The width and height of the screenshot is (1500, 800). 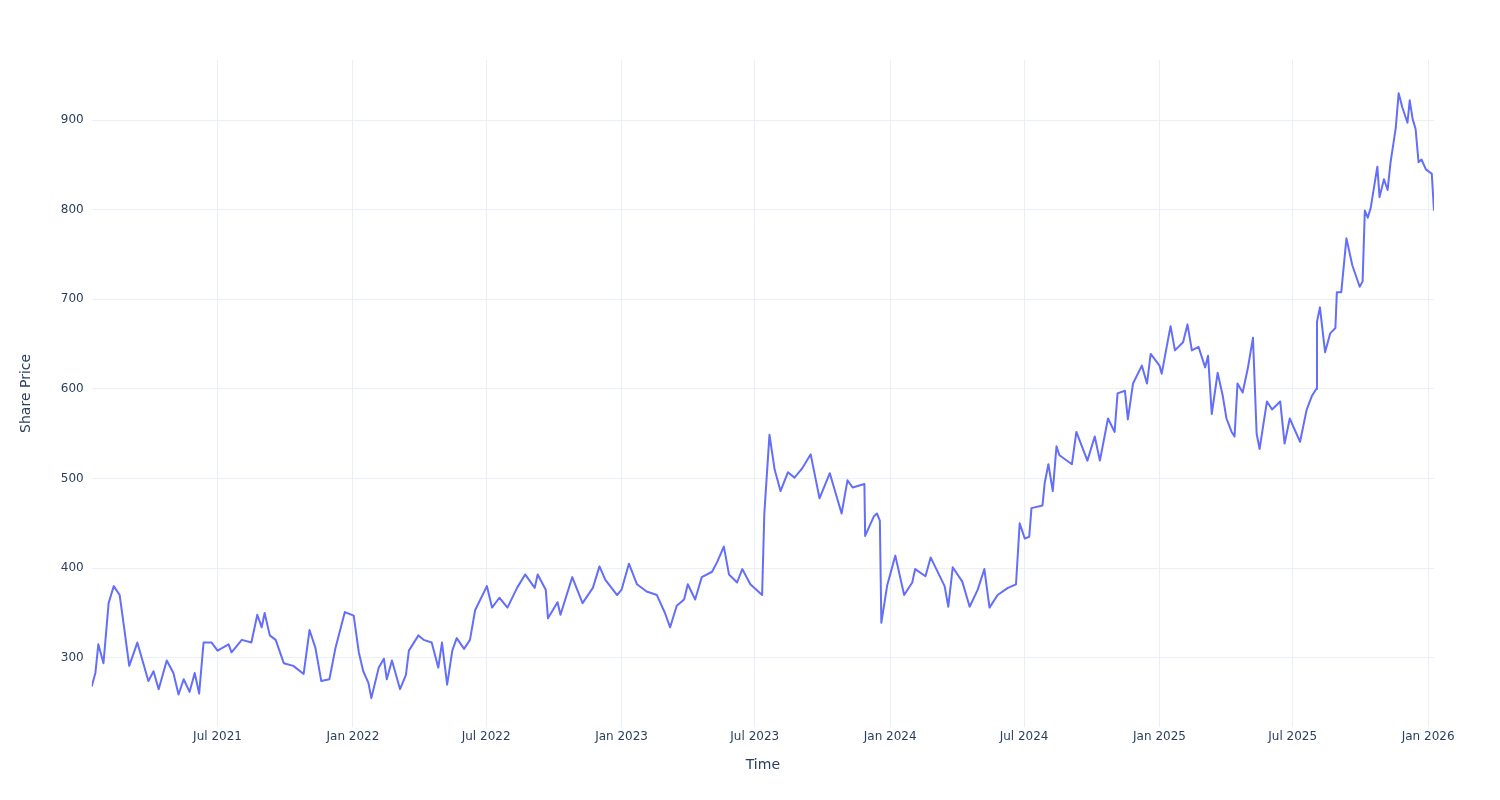 I want to click on y-tick-label: 900, so click(x=72, y=119).